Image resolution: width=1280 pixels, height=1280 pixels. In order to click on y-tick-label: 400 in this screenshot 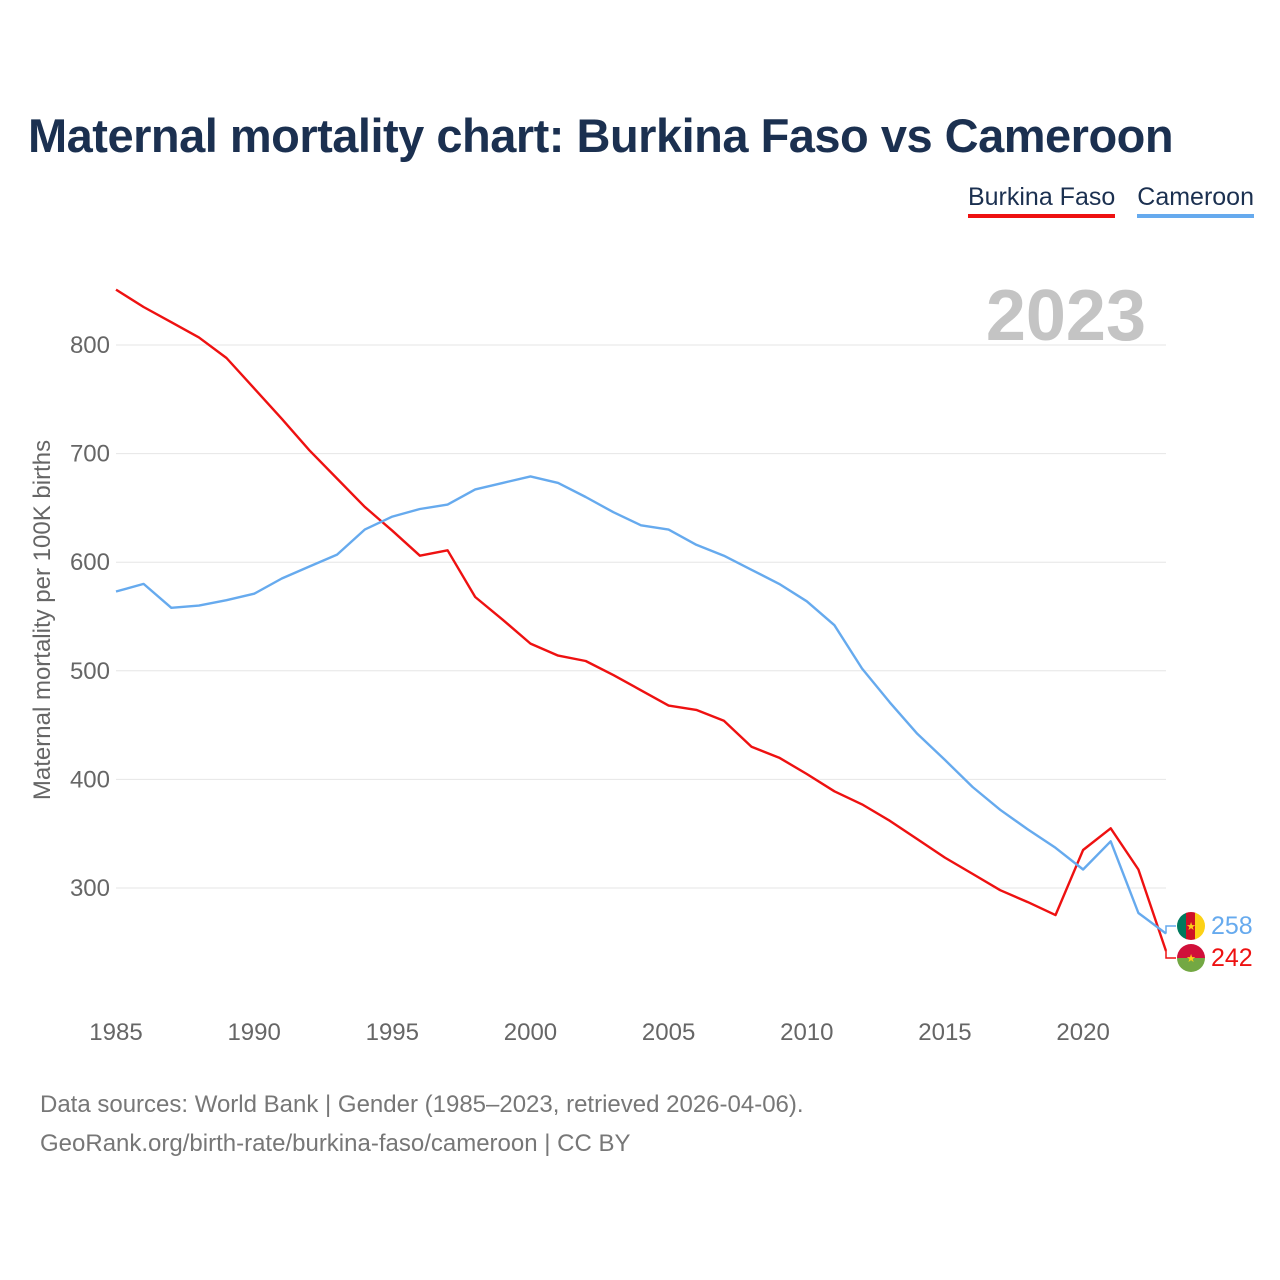, I will do `click(90, 779)`.